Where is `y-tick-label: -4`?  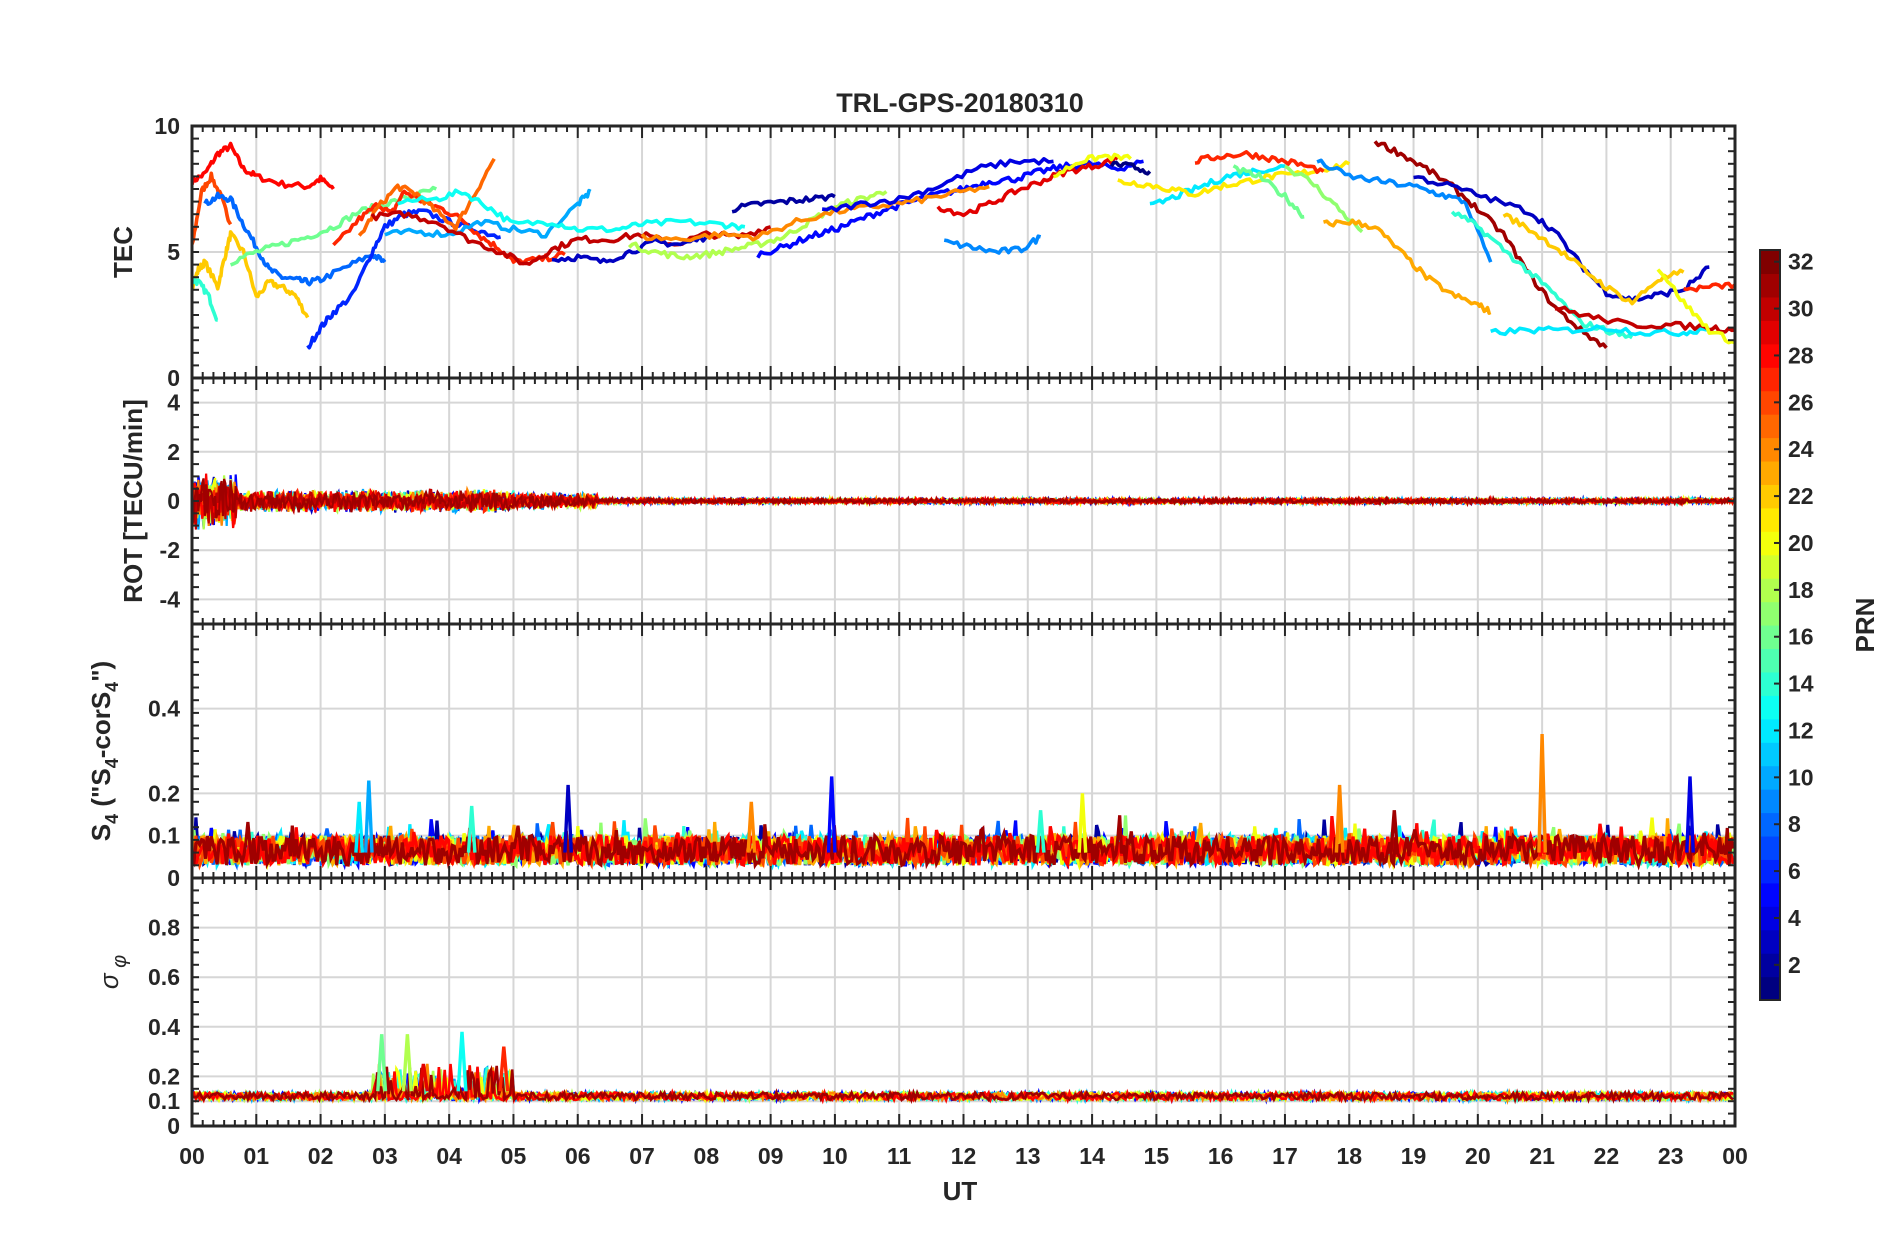 y-tick-label: -4 is located at coordinates (170, 599).